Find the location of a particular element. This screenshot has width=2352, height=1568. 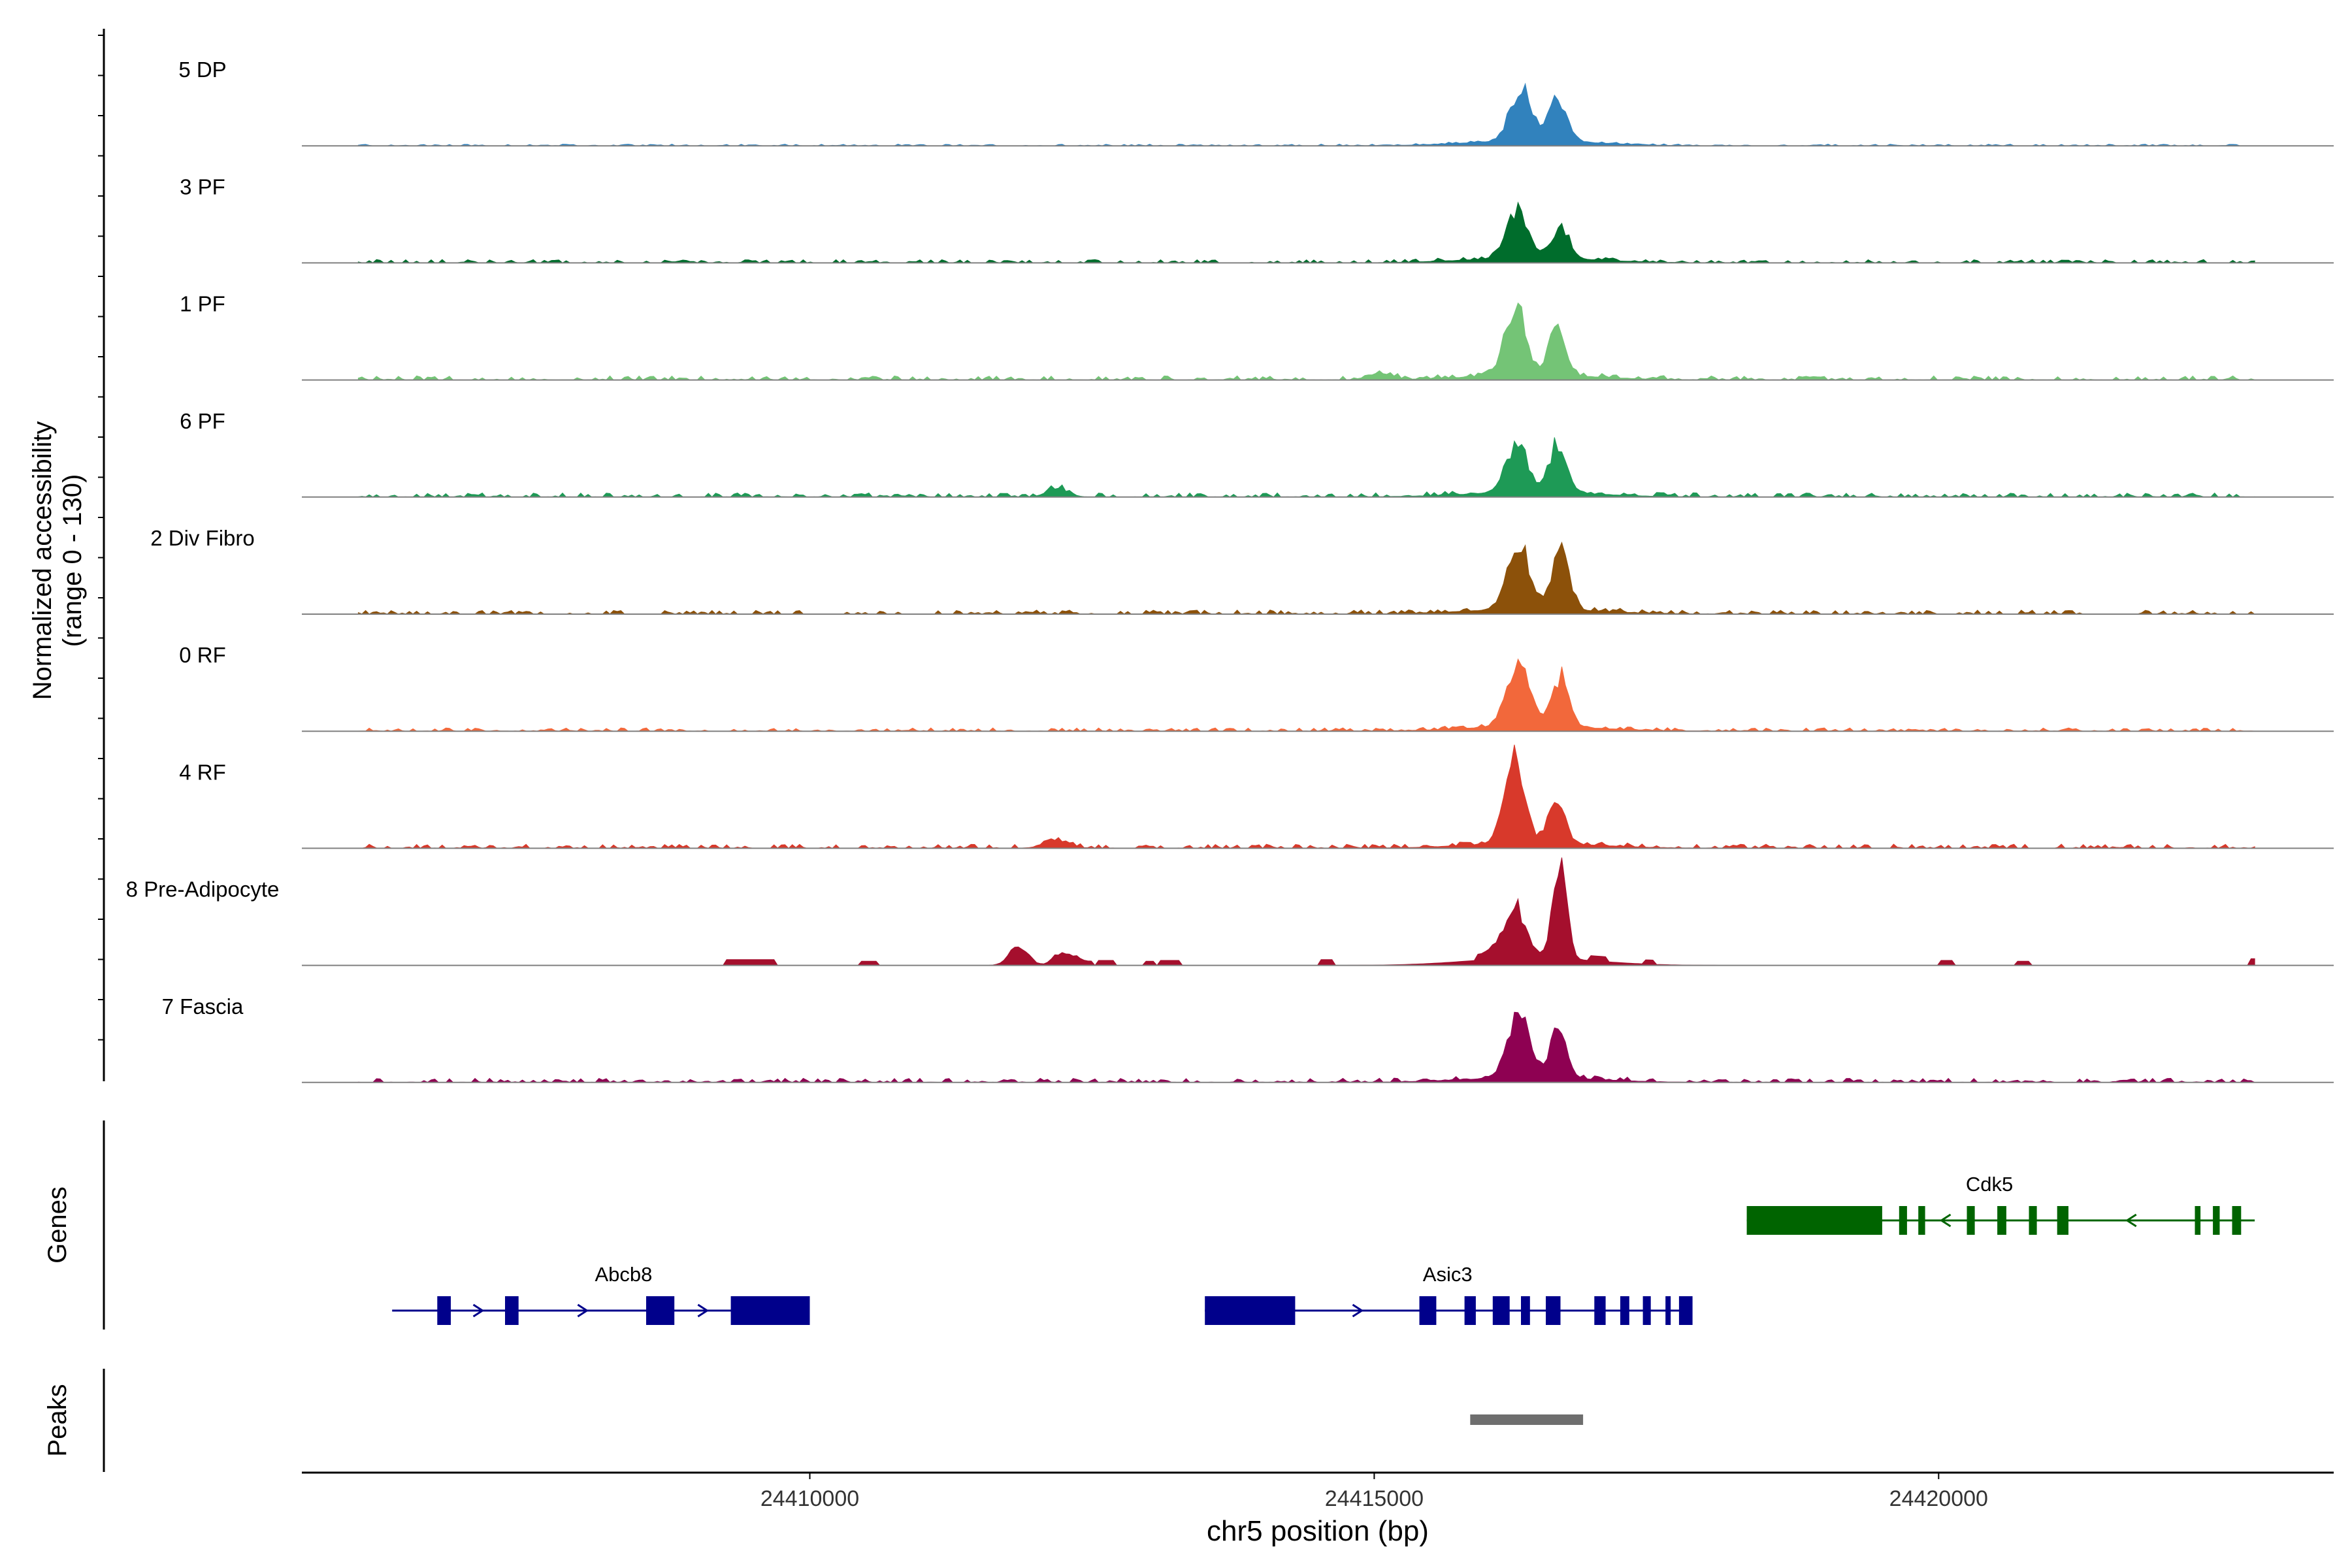

peaks-panel-title: Peaks is located at coordinates (57, 1420).